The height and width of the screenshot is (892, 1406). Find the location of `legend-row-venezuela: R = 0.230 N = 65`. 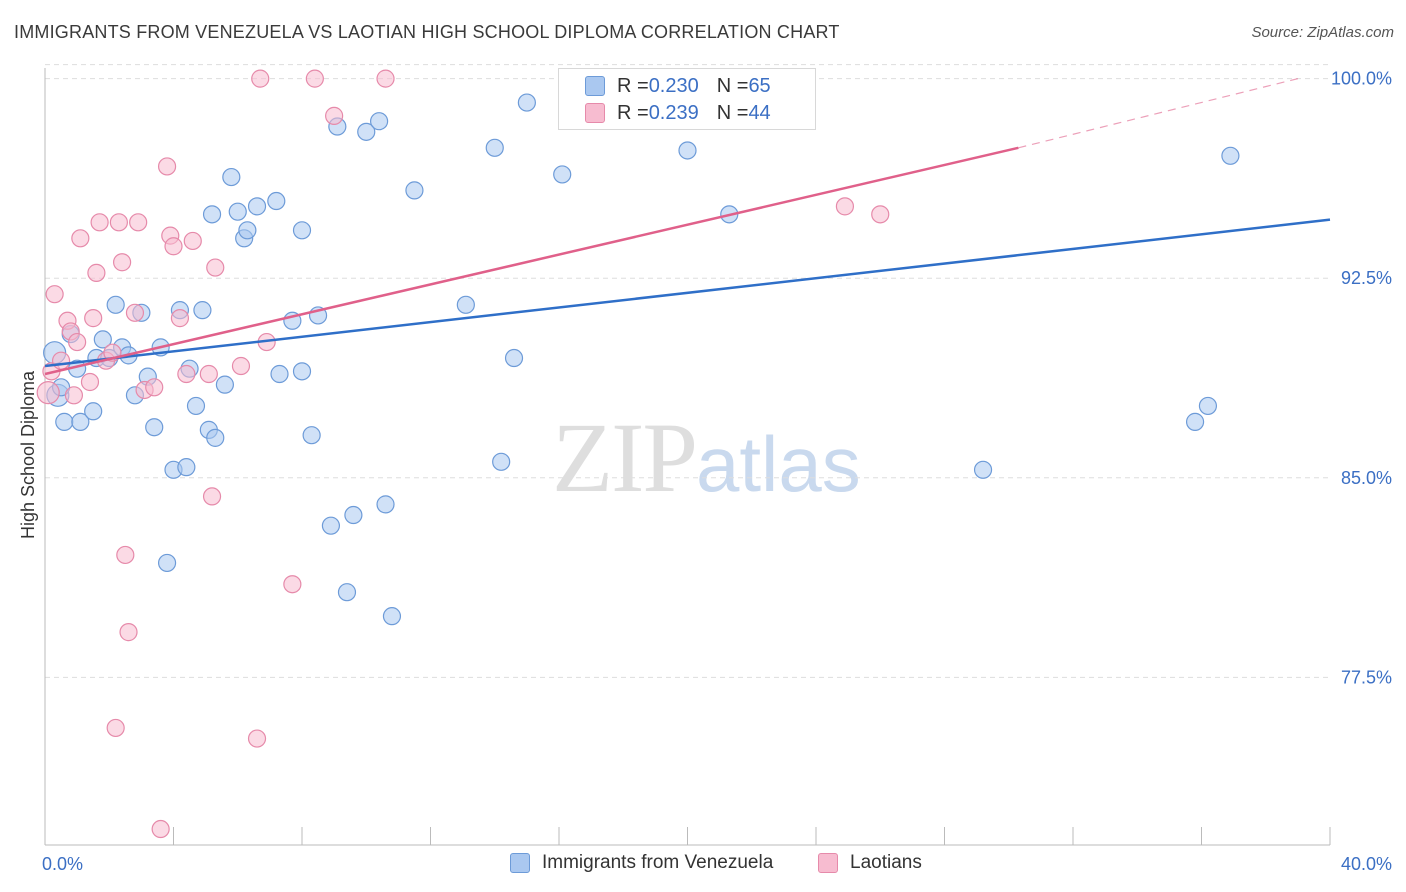

legend-row-venezuela: R = 0.230 N = 65 is located at coordinates (678, 86).